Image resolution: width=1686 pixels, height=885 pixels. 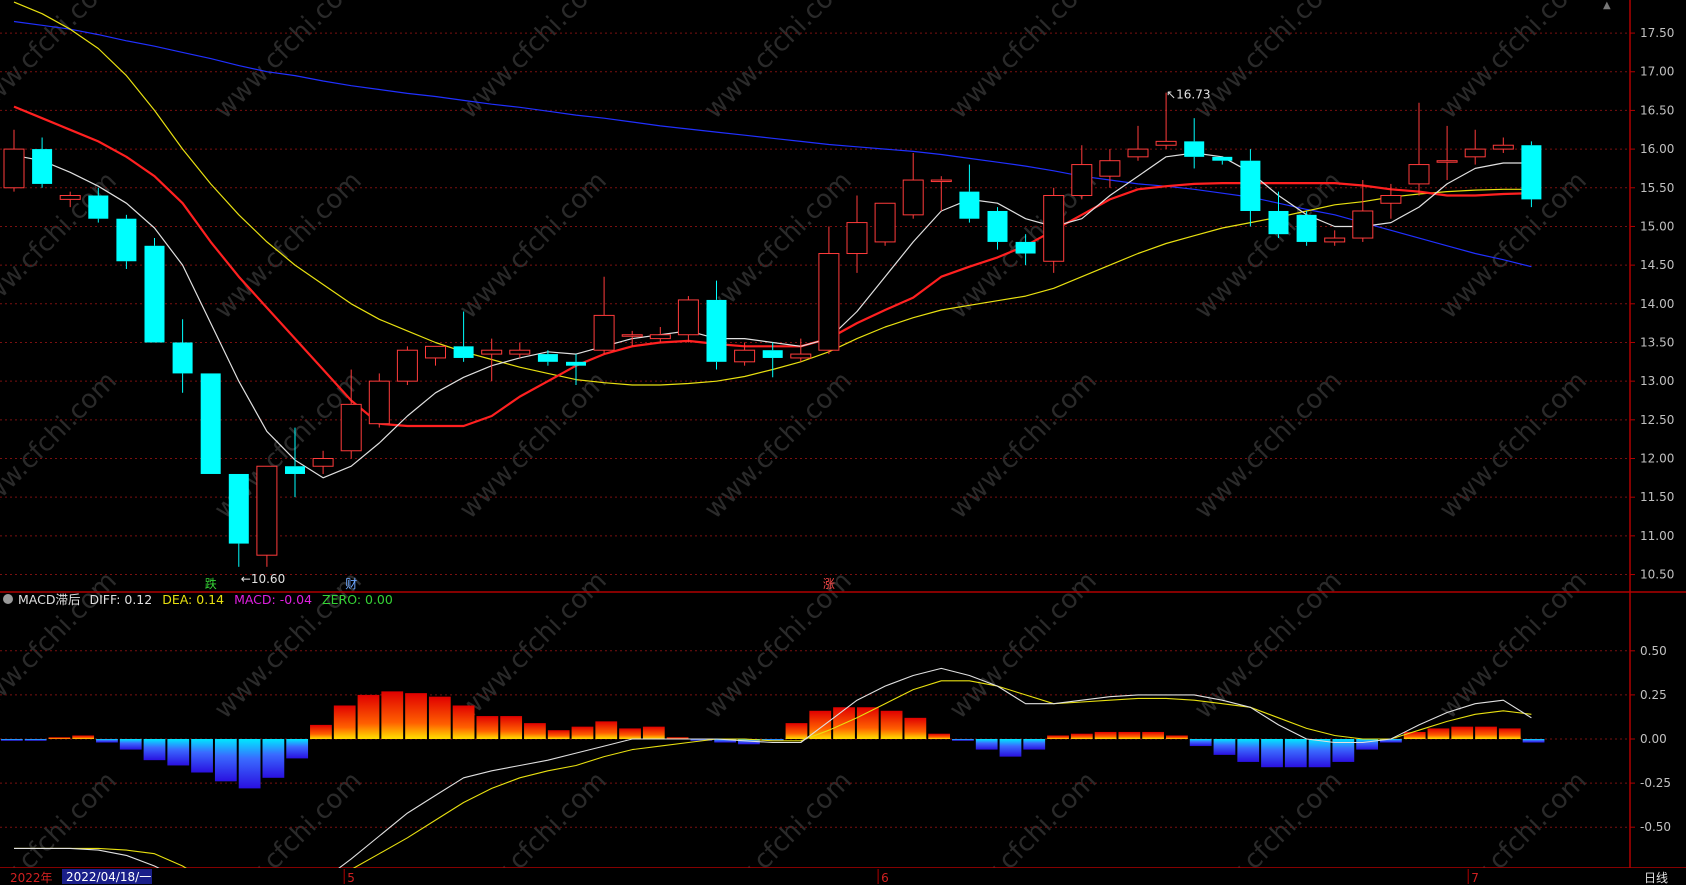 I want to click on price-tick-label: 16.50, so click(x=1657, y=110).